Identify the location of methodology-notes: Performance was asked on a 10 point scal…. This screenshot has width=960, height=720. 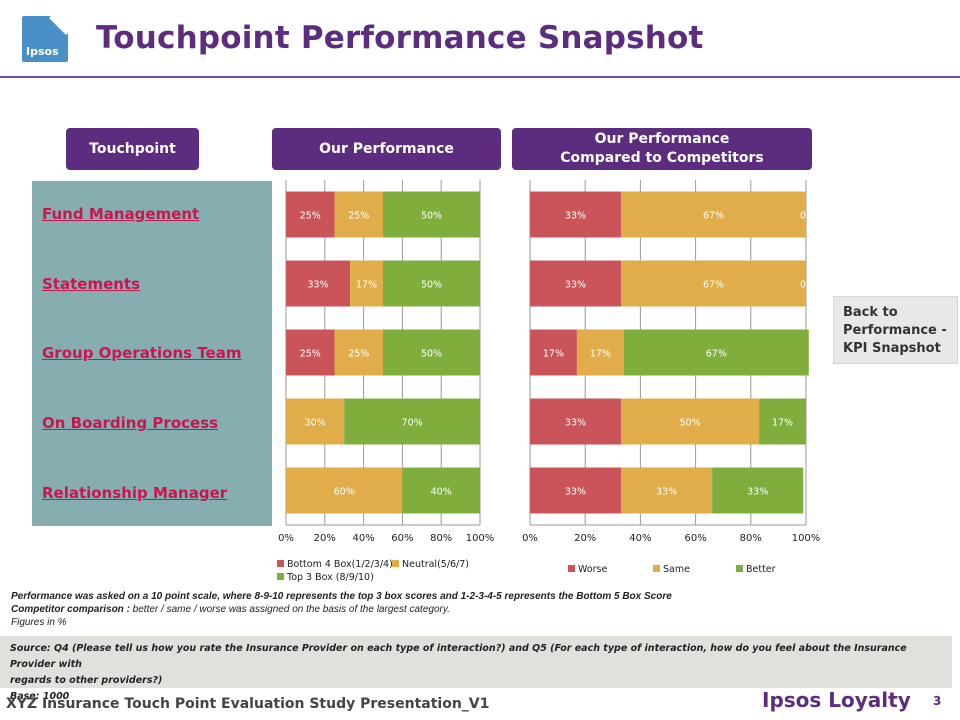
(461, 609).